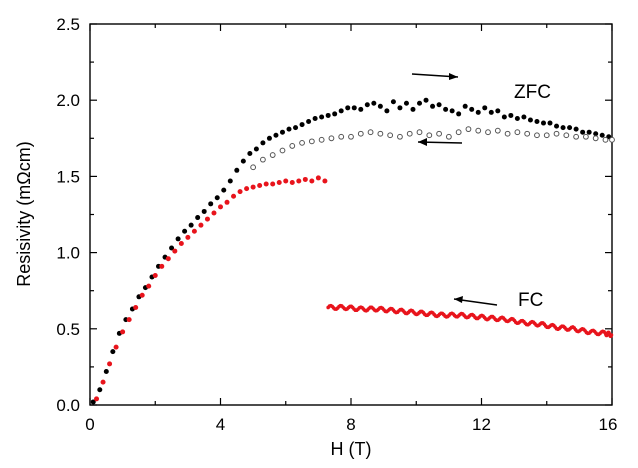 The height and width of the screenshot is (468, 638). Describe the element at coordinates (481, 192) in the screenshot. I see `annotations: ZFC FC` at that location.